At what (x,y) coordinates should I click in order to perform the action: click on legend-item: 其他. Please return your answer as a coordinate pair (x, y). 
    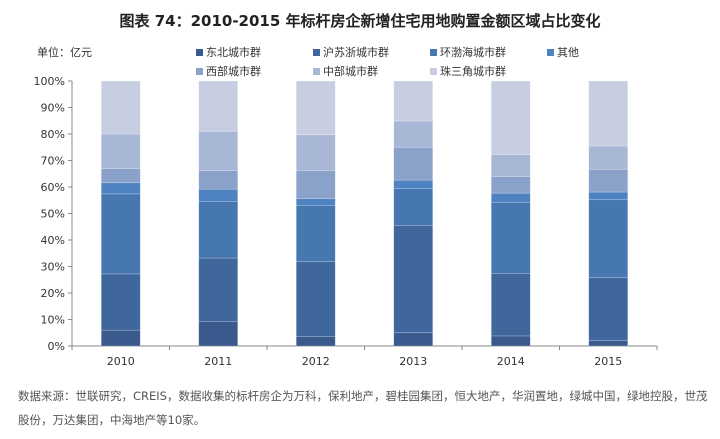
    Looking at the image, I should click on (577, 52).